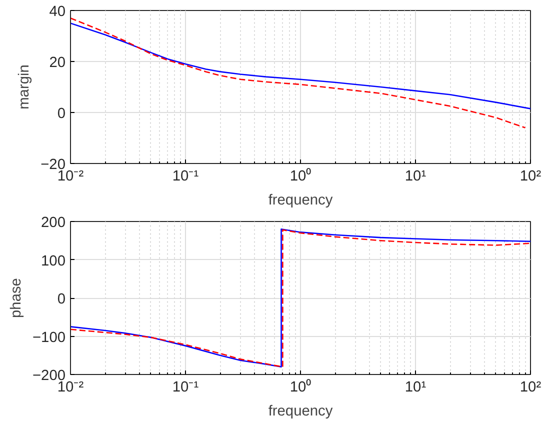 The image size is (545, 423). I want to click on y-tick-label: 100, so click(53, 261).